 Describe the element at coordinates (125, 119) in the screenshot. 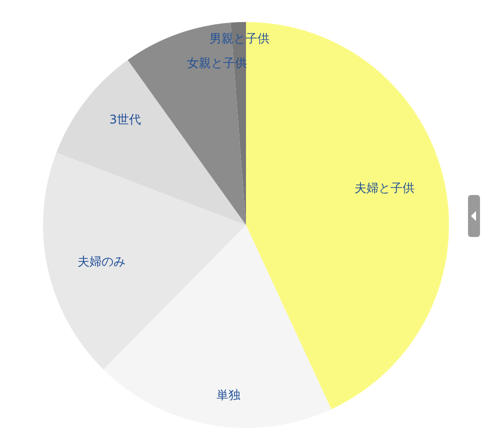

I see `slice-label: 3世代` at that location.